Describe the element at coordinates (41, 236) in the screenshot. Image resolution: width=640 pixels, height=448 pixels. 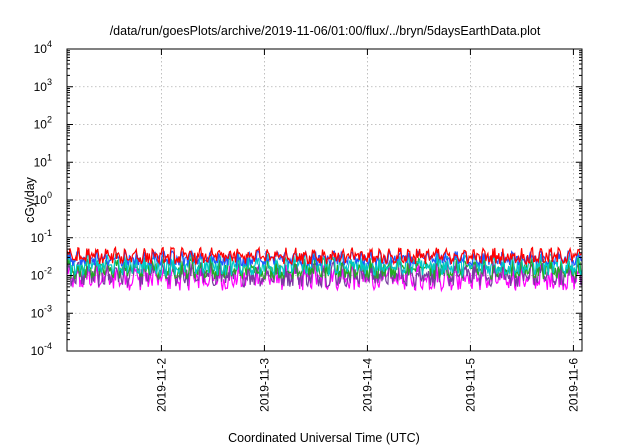
I see `y-tick-label: 10⁻¹` at that location.